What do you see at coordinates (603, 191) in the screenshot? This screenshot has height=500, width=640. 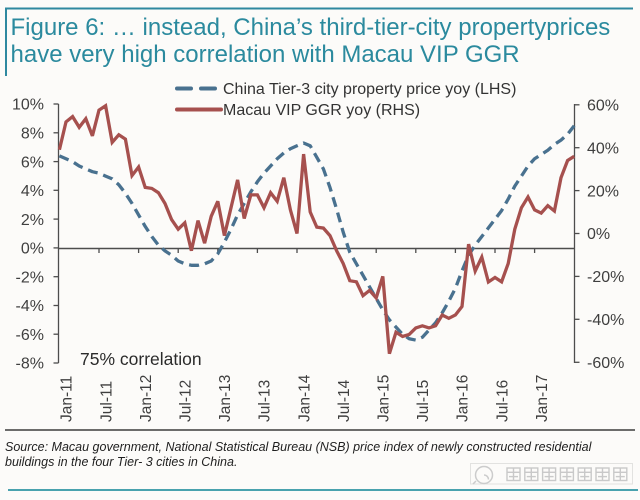 I see `svg-text: 20%` at bounding box center [603, 191].